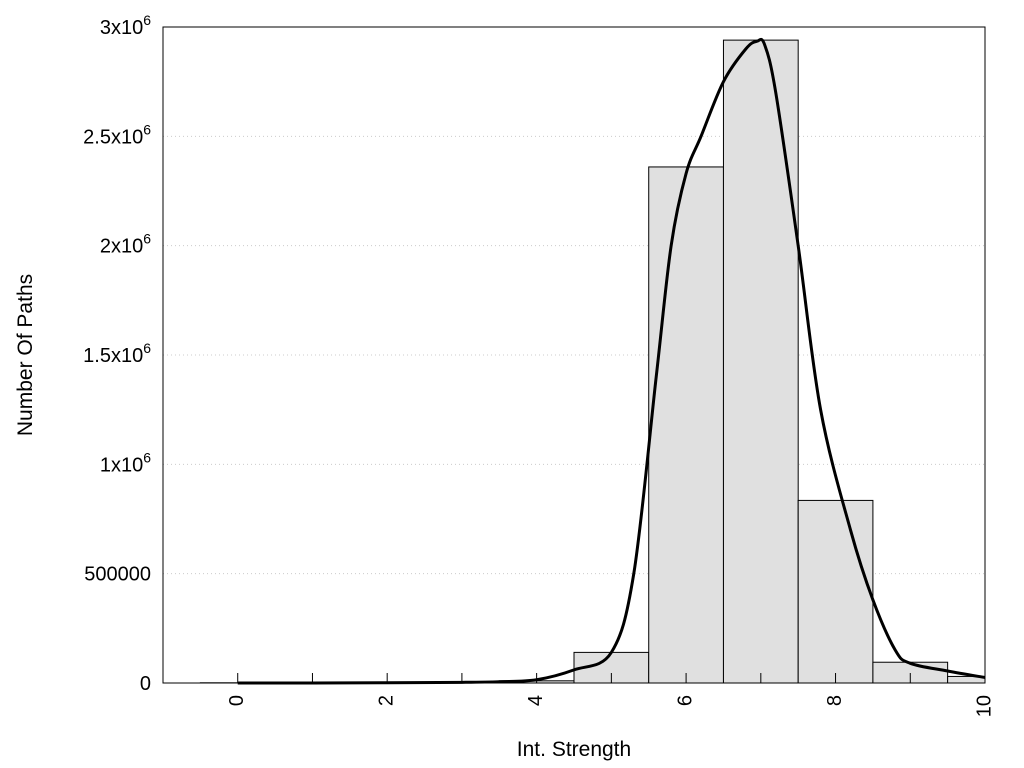 Image resolution: width=1024 pixels, height=768 pixels. What do you see at coordinates (610, 706) in the screenshot?
I see `x-tick-labels: 0 2 4 6 8 10` at bounding box center [610, 706].